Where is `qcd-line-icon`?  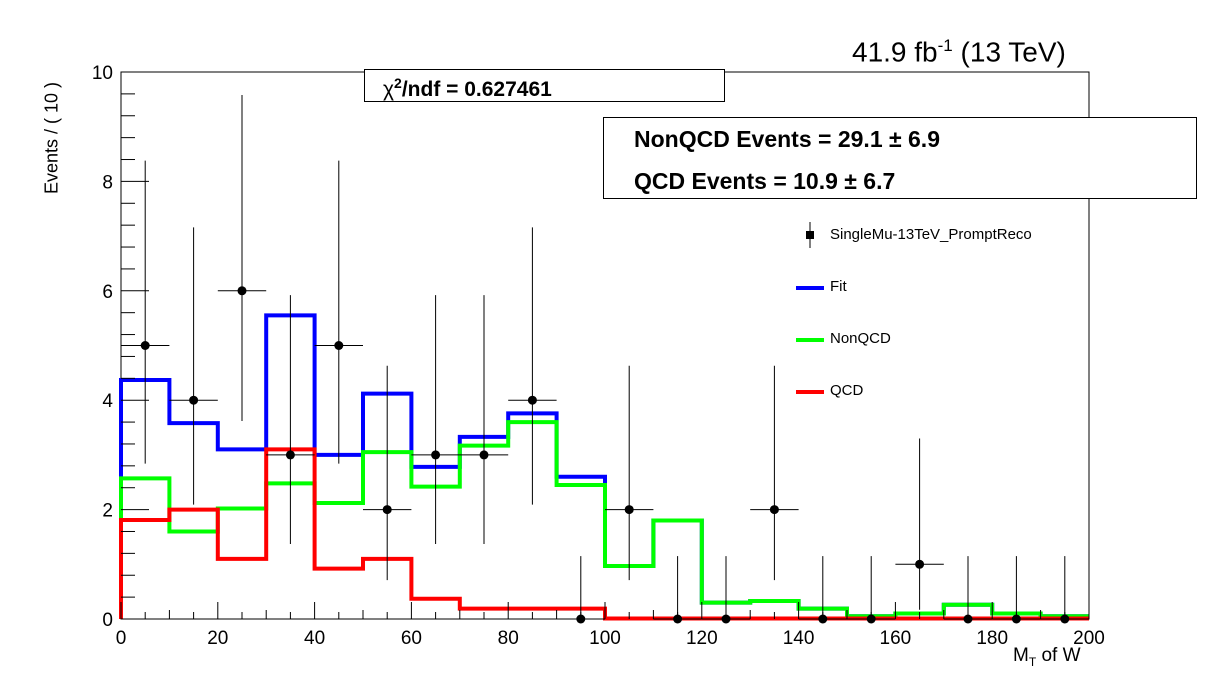 qcd-line-icon is located at coordinates (810, 392).